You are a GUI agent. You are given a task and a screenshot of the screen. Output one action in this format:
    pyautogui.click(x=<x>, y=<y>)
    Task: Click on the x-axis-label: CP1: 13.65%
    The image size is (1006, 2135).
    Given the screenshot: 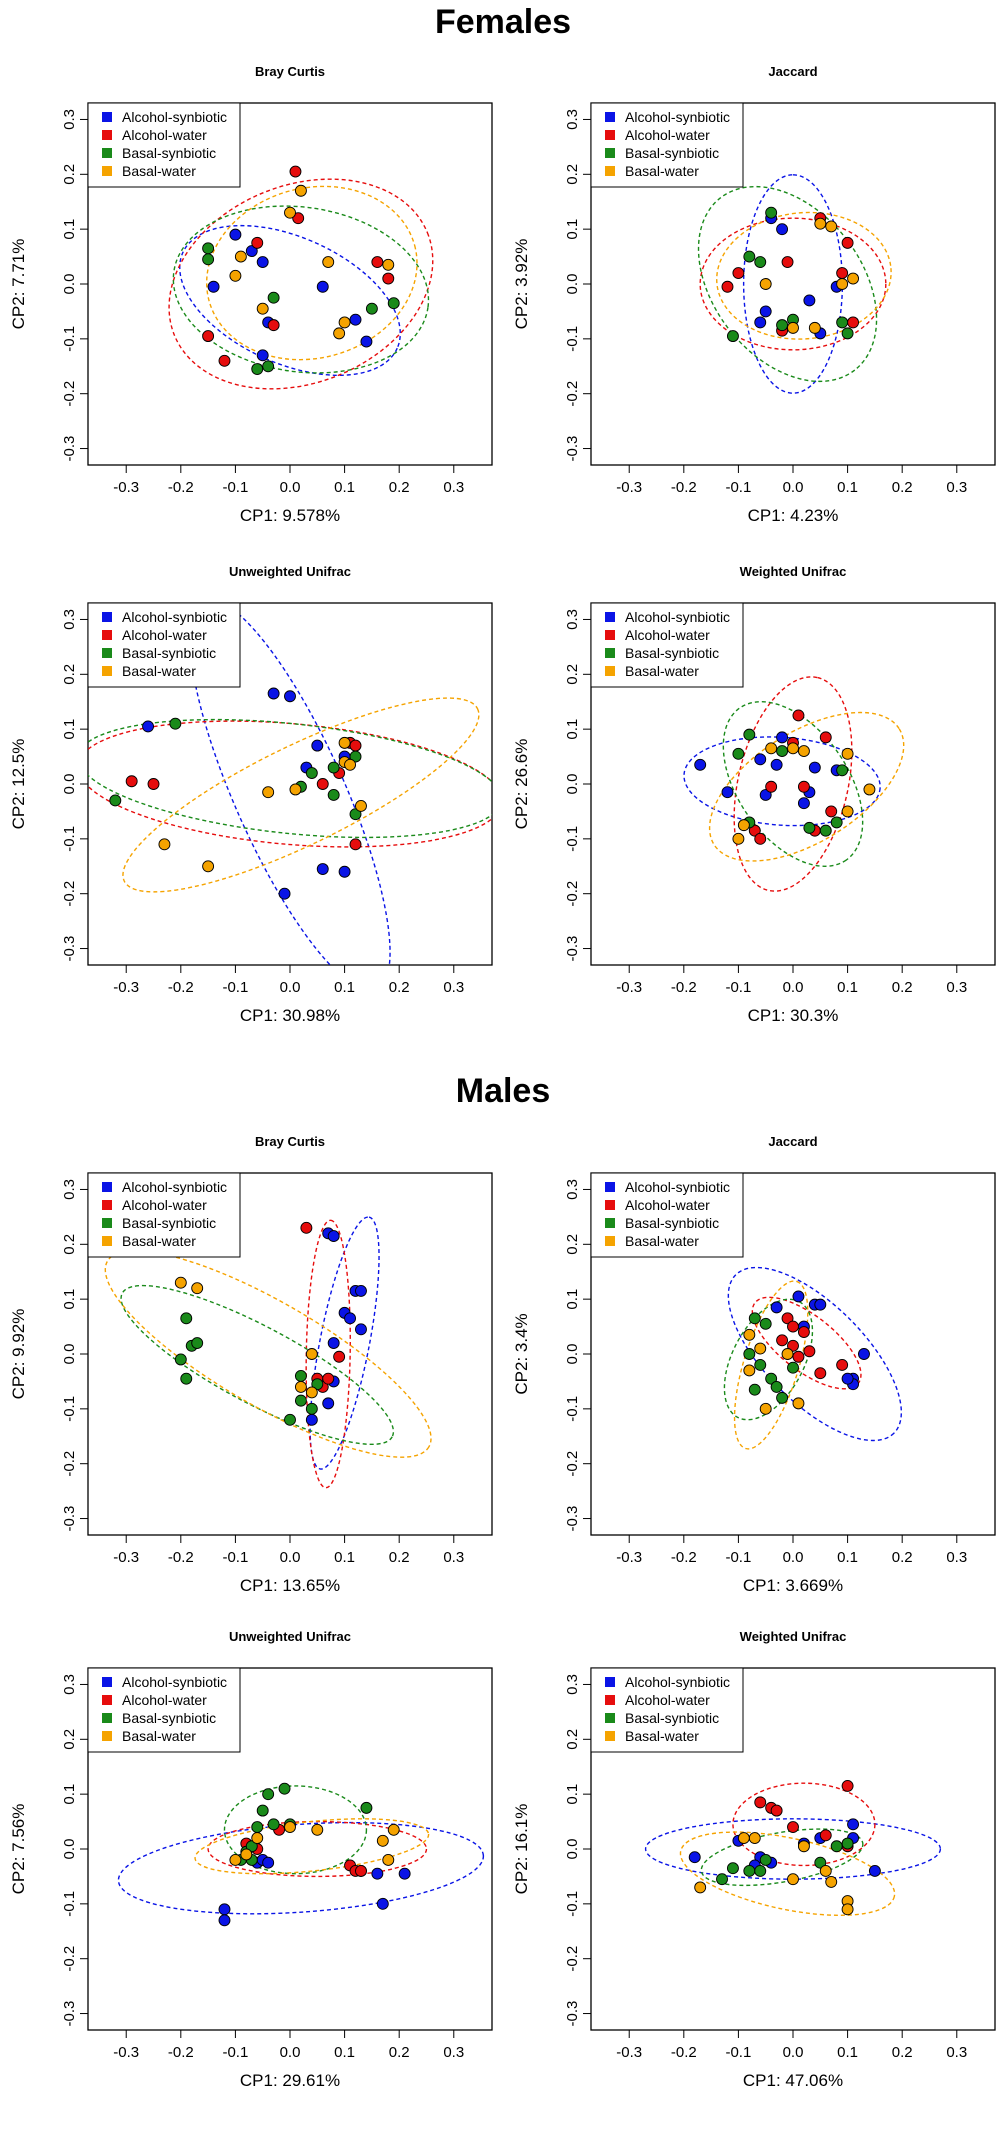 What is the action you would take?
    pyautogui.click(x=290, y=1585)
    